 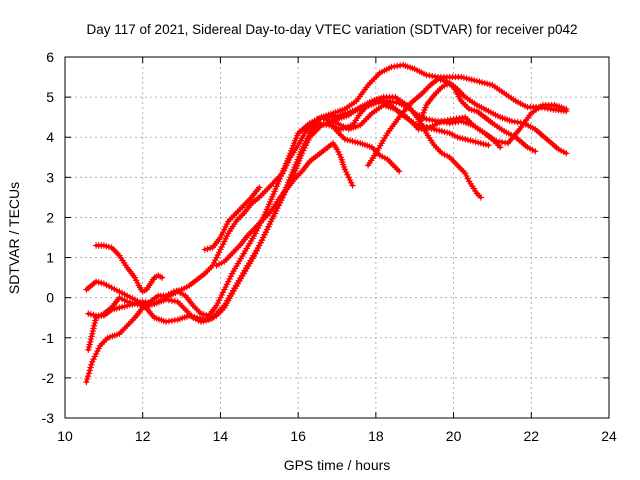 I want to click on y-tick-label: 5, so click(x=50, y=97).